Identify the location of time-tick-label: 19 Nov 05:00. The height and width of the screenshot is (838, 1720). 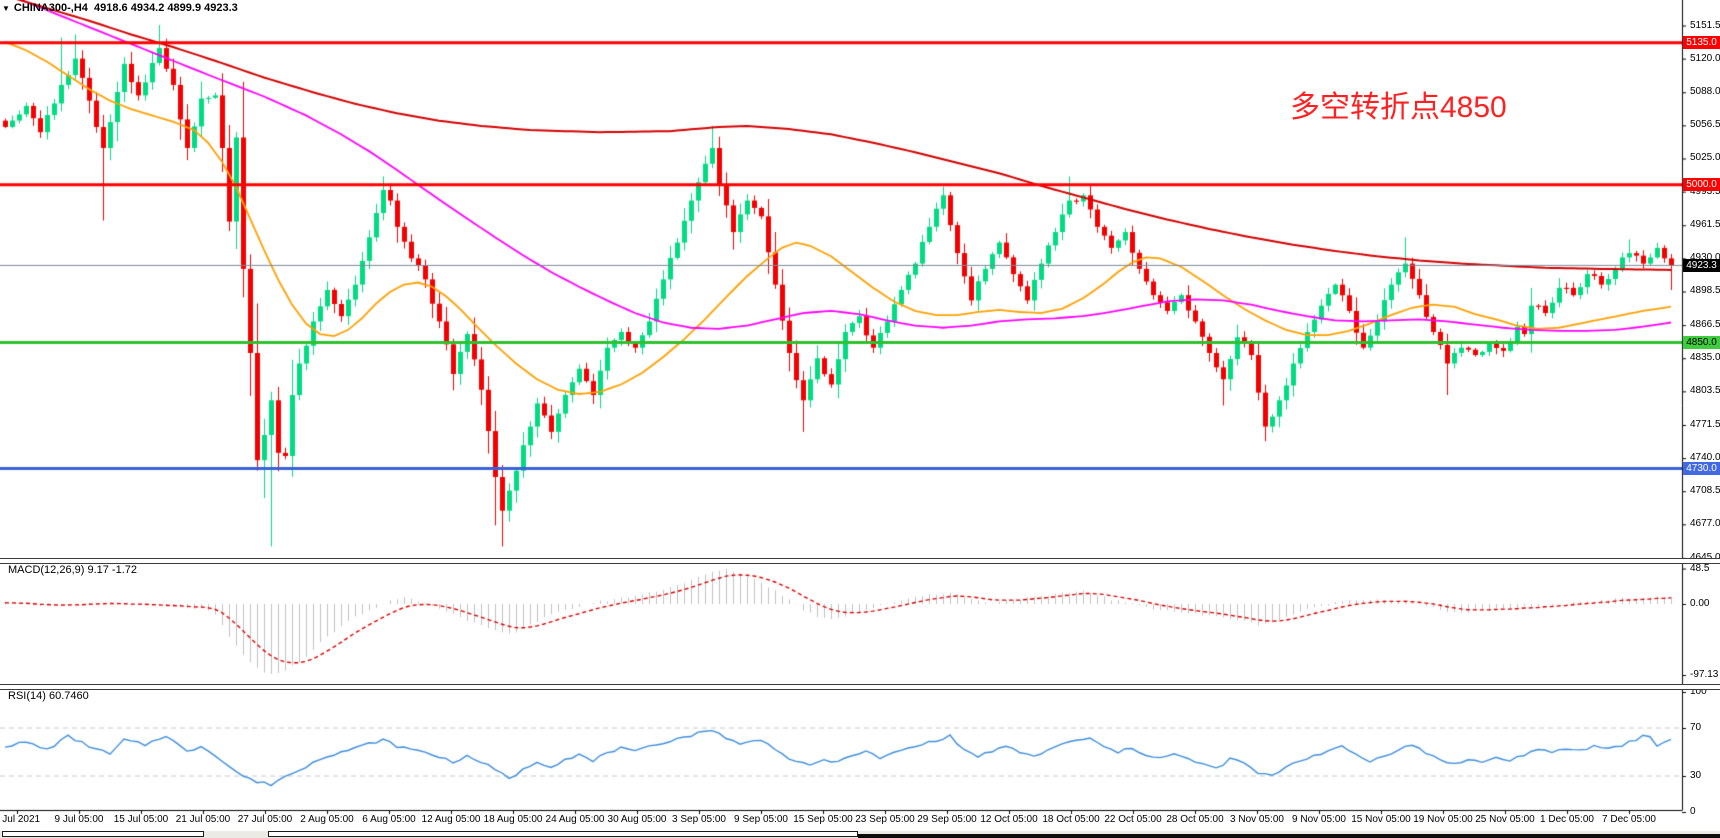
(1443, 819).